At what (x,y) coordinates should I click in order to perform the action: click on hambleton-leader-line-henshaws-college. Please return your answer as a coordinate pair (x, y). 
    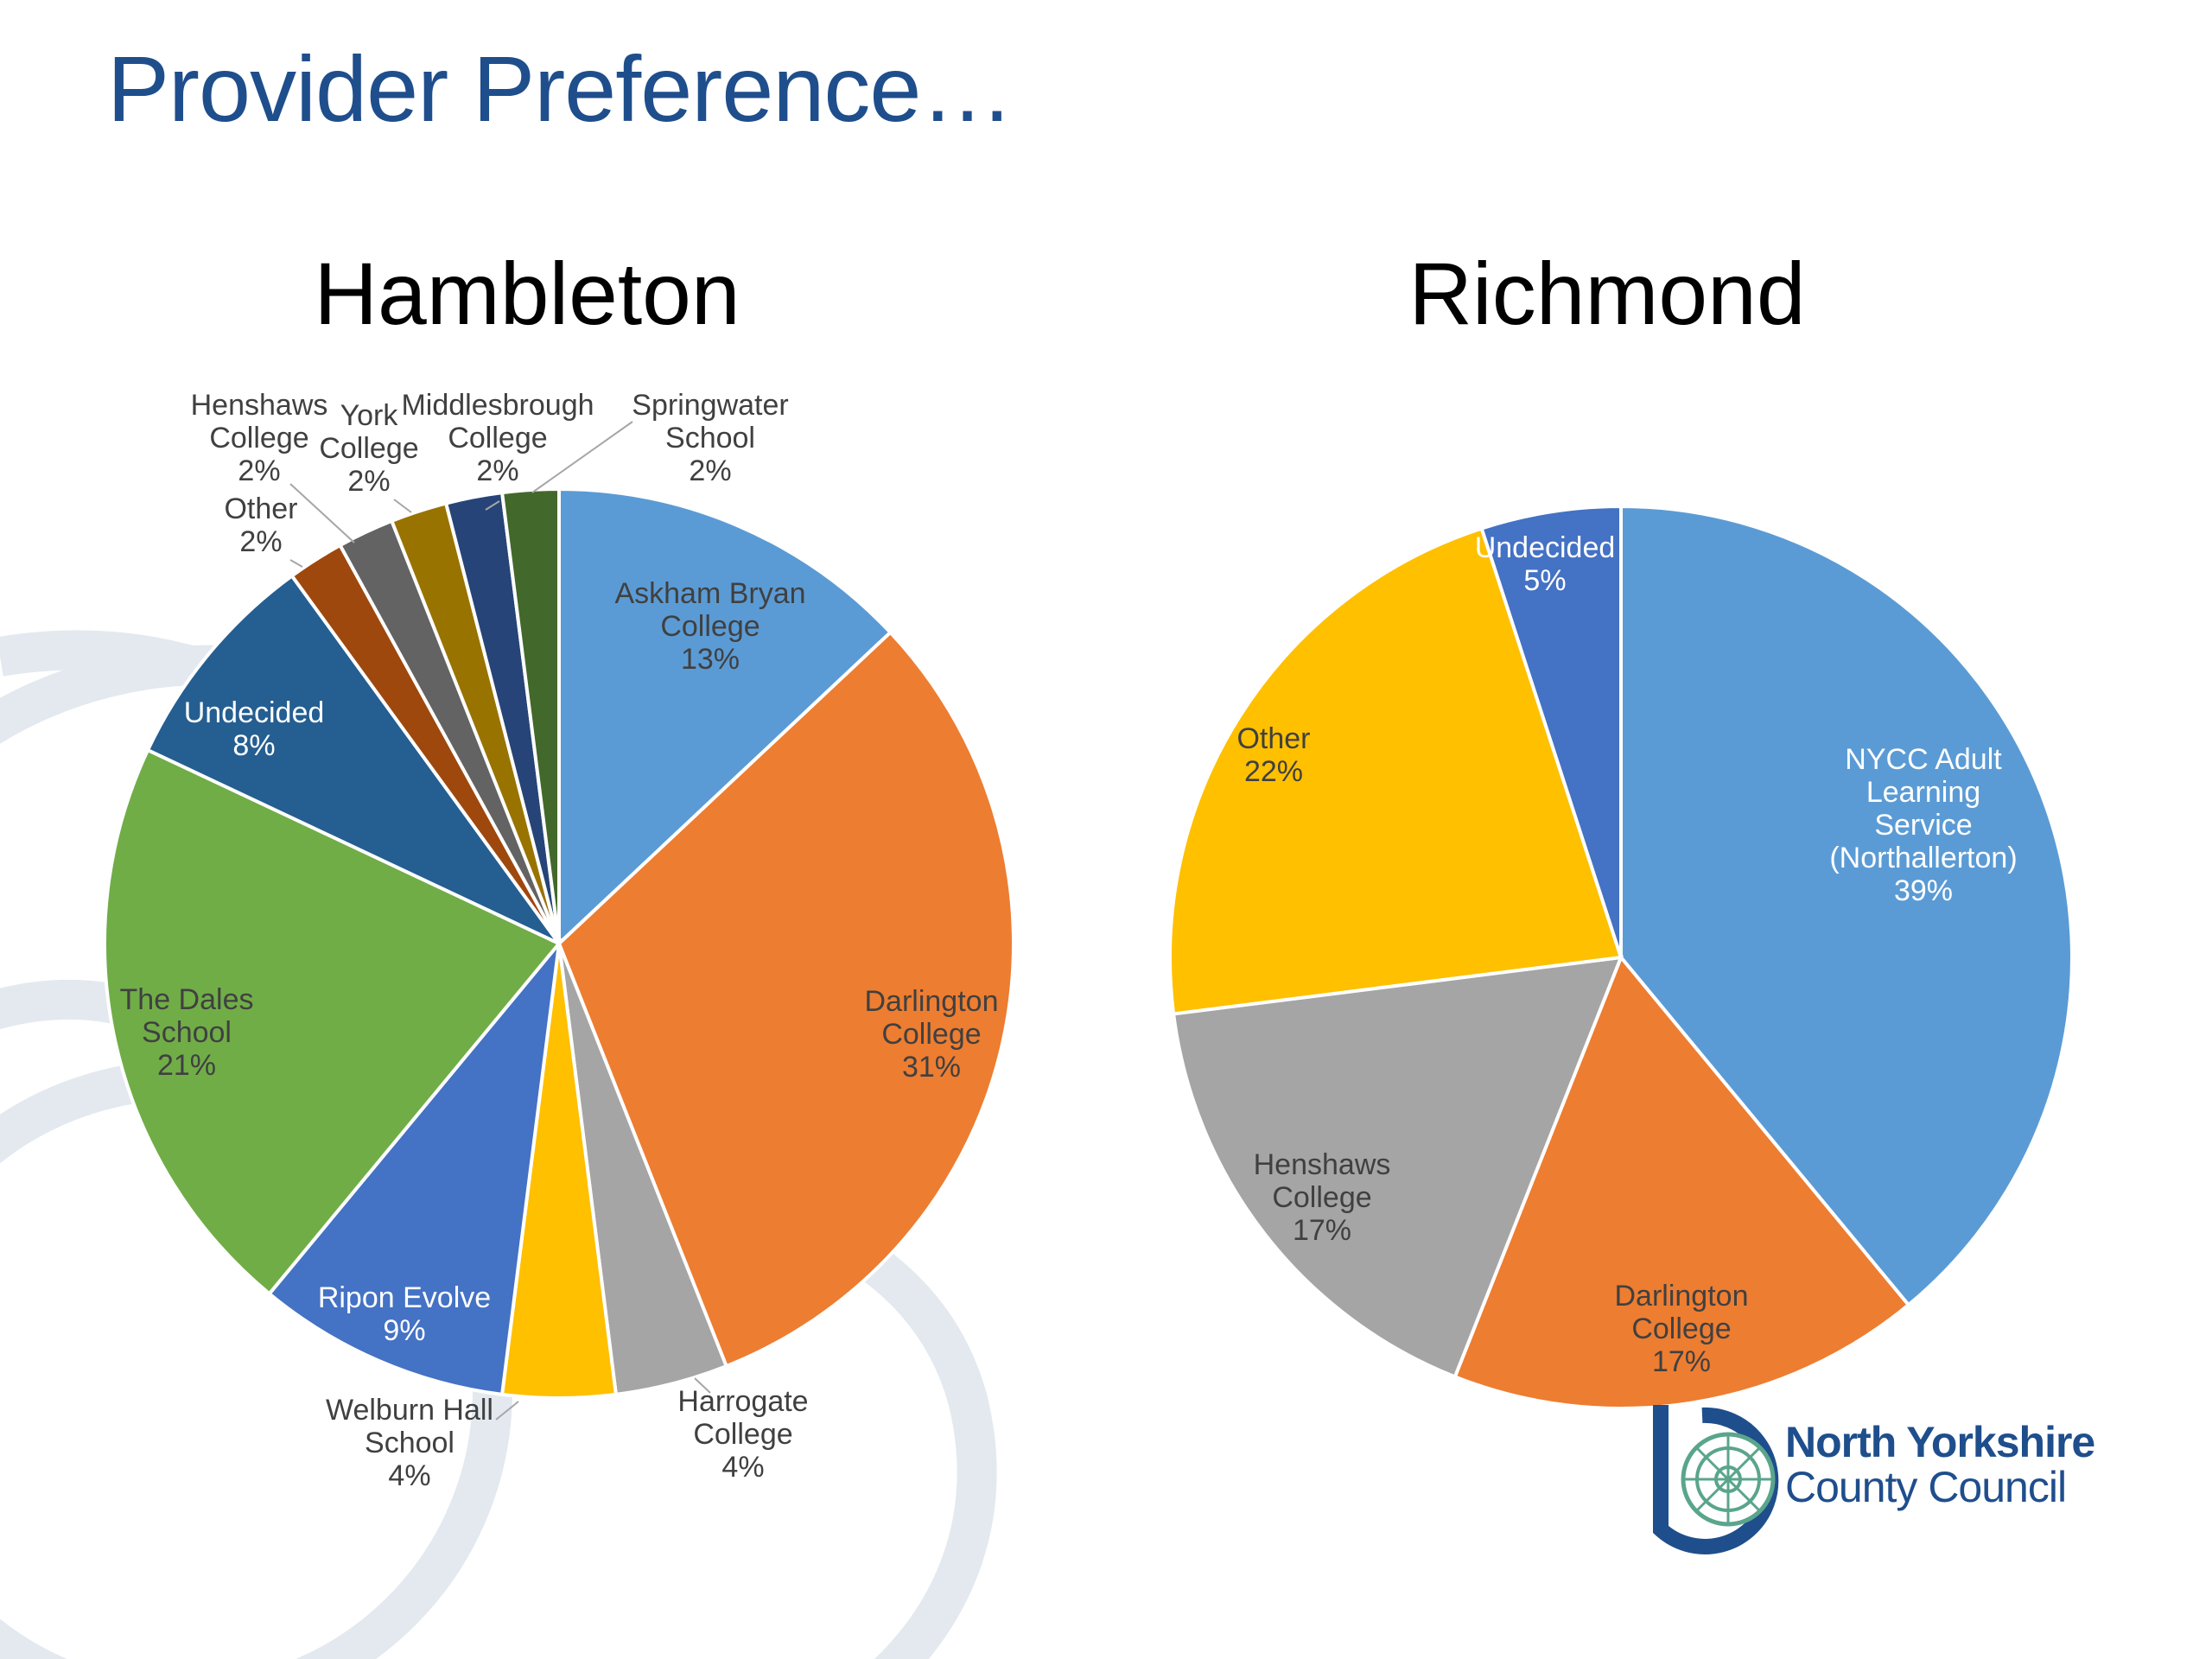
    Looking at the image, I should click on (322, 513).